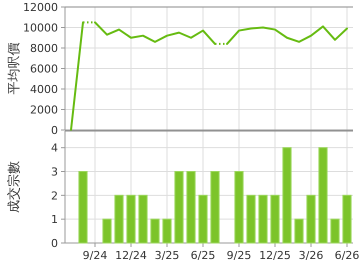 This screenshot has height=270, width=360. Describe the element at coordinates (311, 255) in the screenshot. I see `x-tick-label: 3/26` at that location.